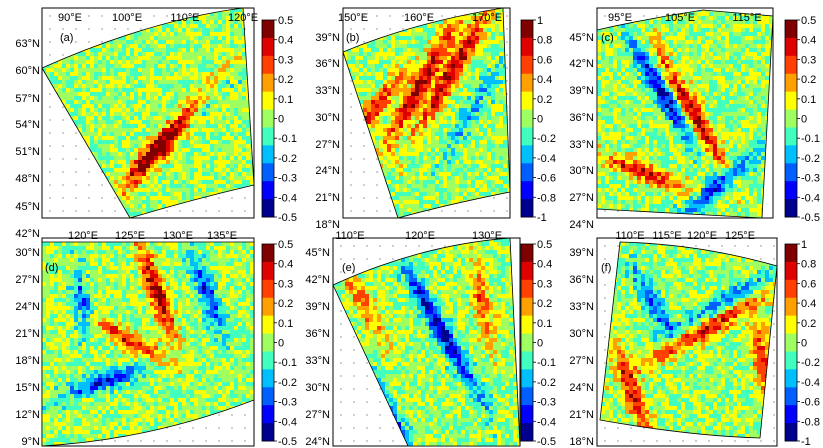 The height and width of the screenshot is (448, 823). What do you see at coordinates (27, 125) in the screenshot?
I see `lat-tick-label: 54°N` at bounding box center [27, 125].